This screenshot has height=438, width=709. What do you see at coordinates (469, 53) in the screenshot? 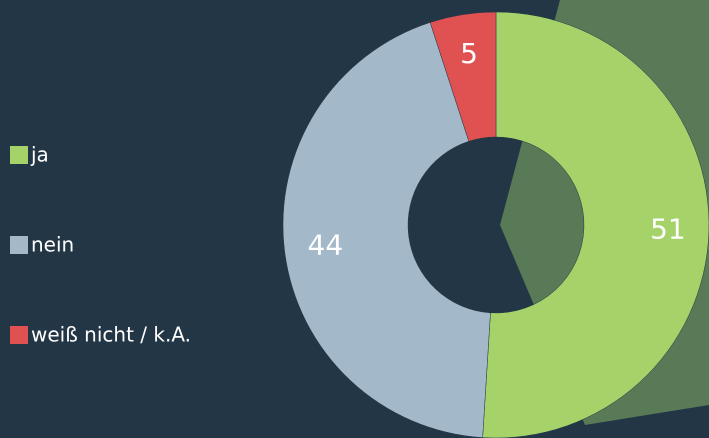
I see `value-label: 5` at bounding box center [469, 53].